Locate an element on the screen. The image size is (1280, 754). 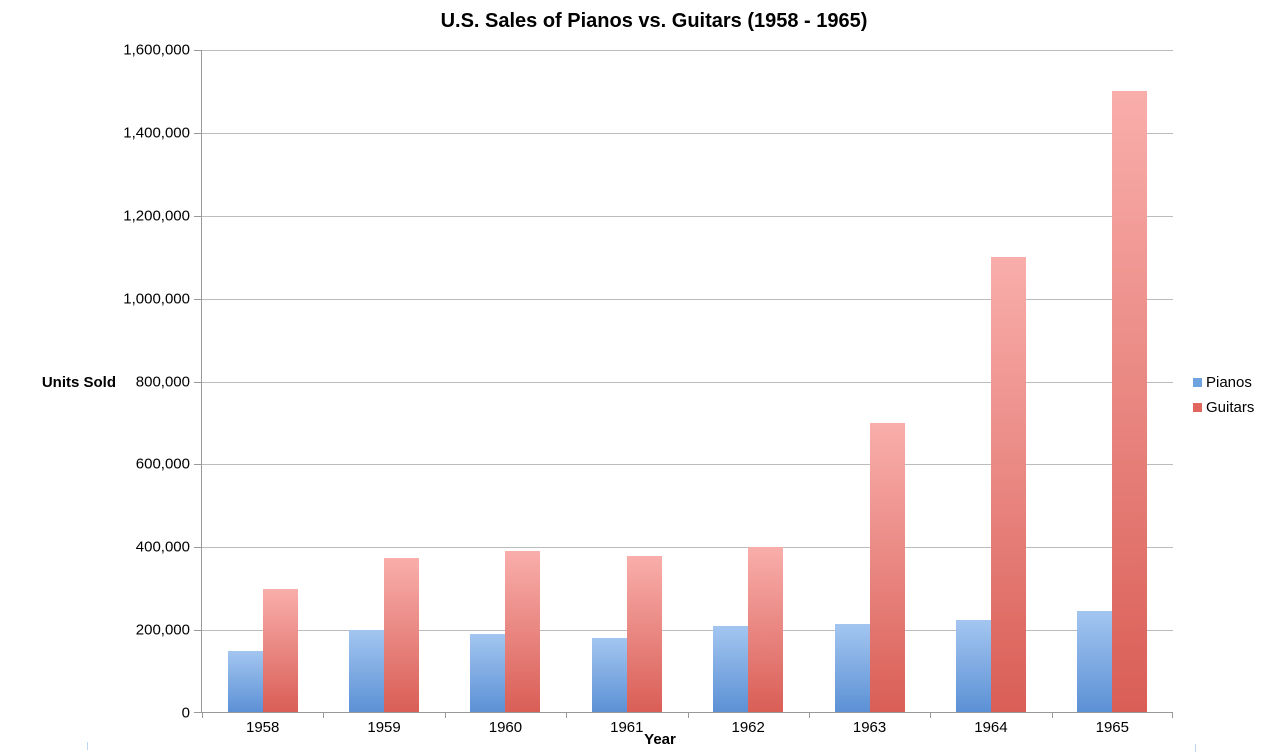
year-group-1958 is located at coordinates (262, 381).